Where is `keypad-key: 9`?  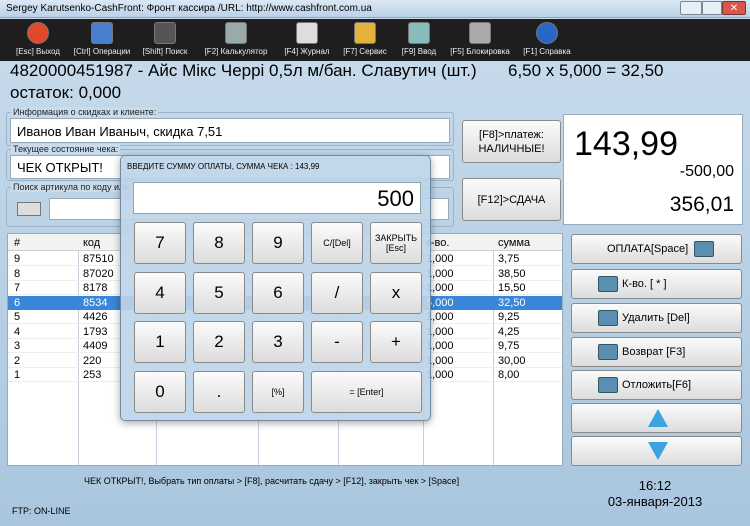 keypad-key: 9 is located at coordinates (278, 243).